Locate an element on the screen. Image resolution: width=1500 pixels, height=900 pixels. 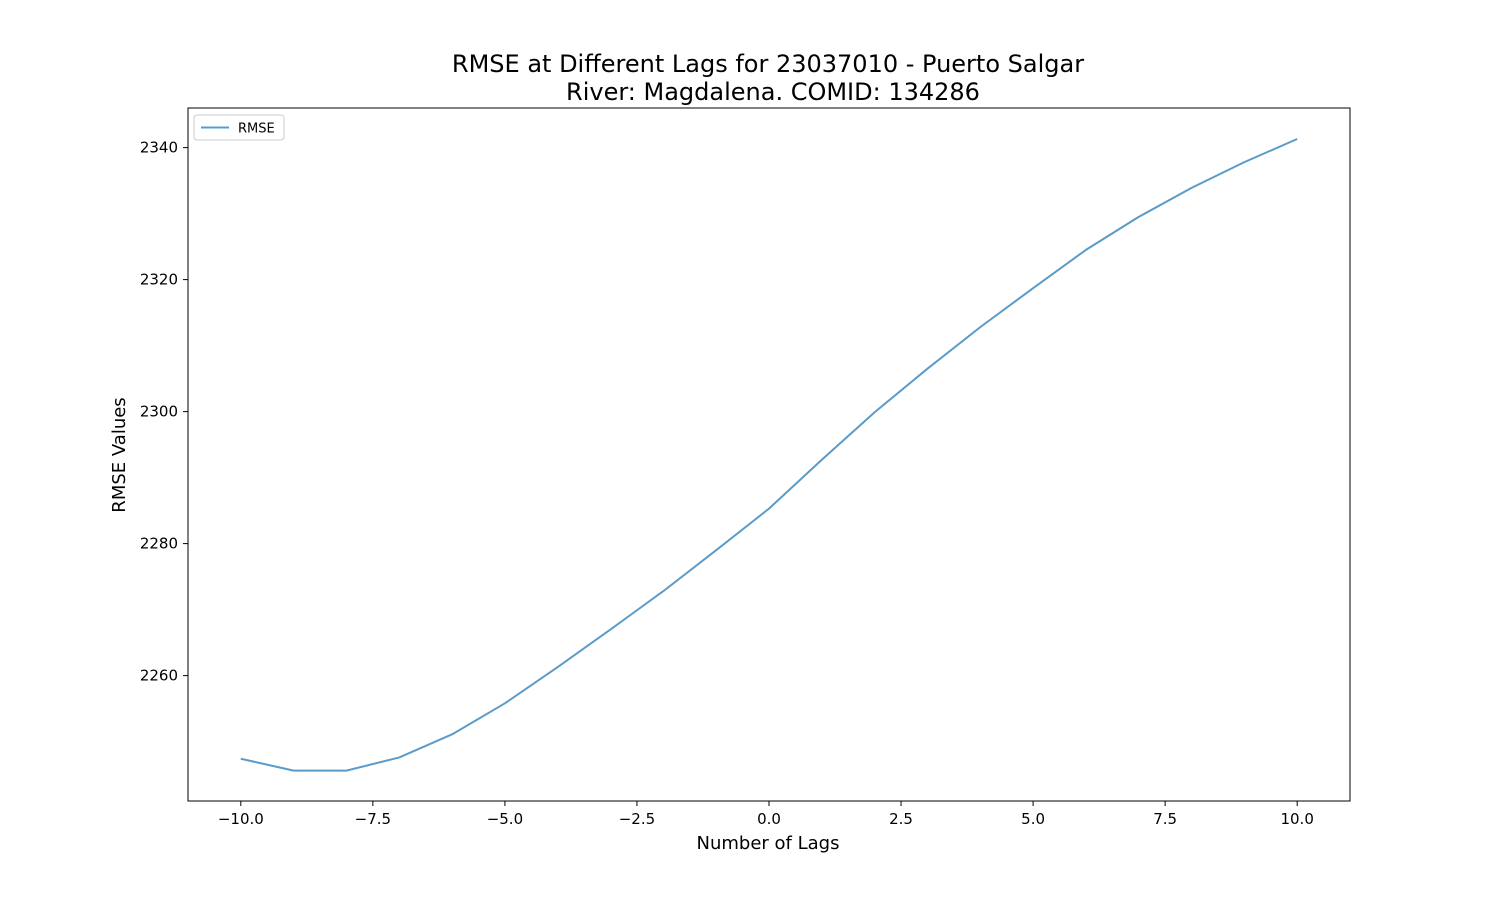
legend-box is located at coordinates (239, 127).